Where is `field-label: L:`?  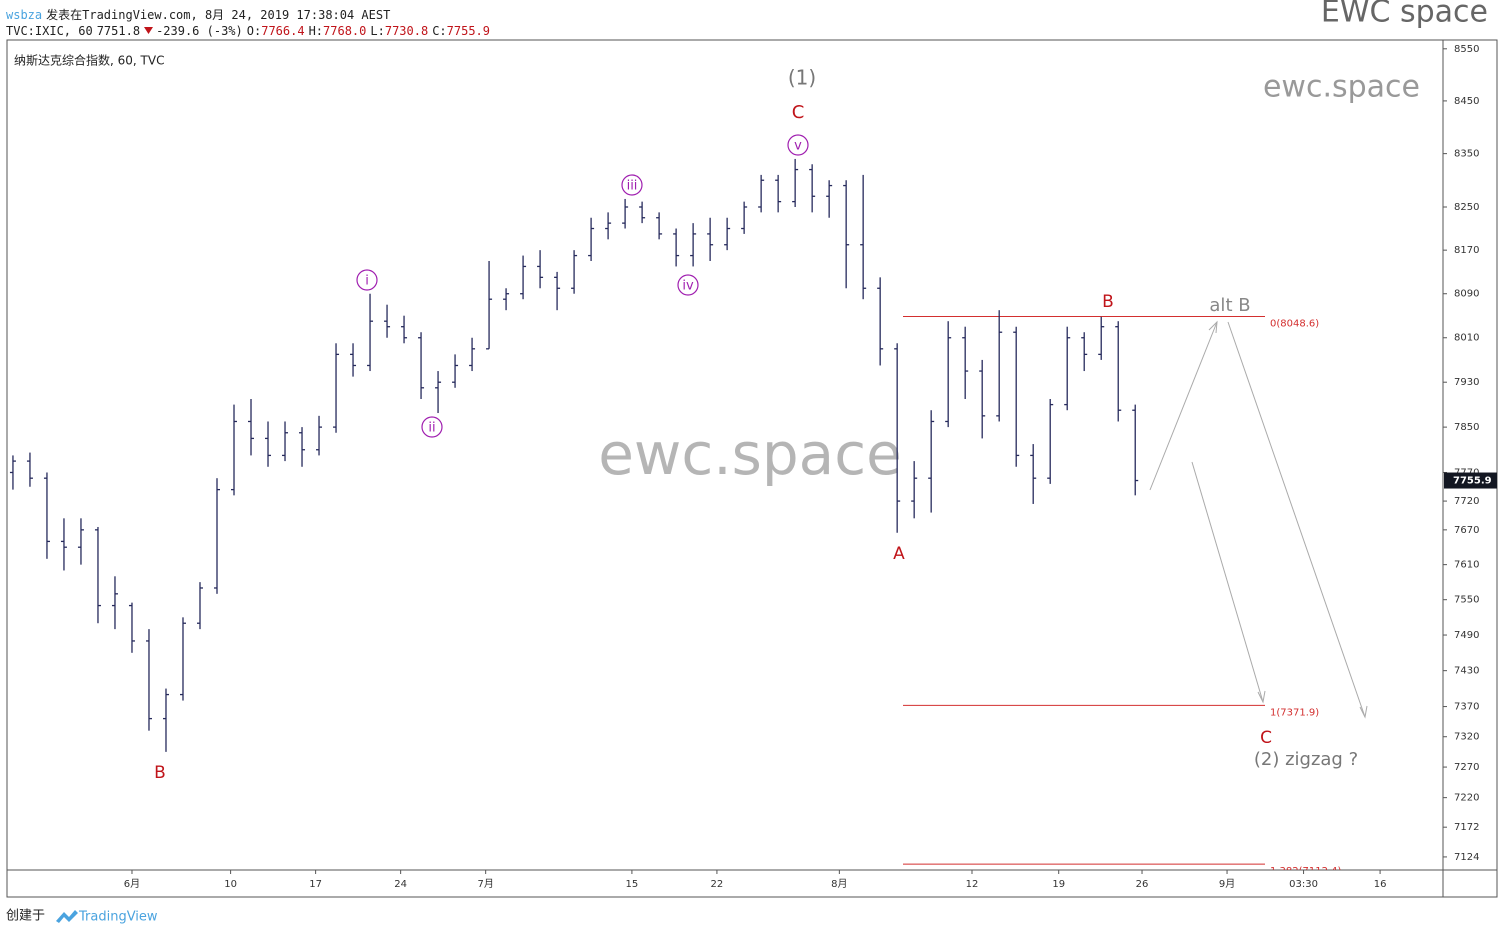 field-label: L: is located at coordinates (377, 31).